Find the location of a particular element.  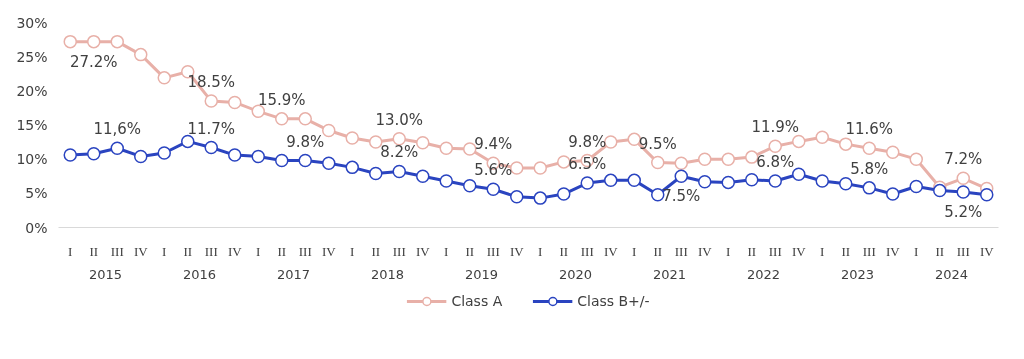

text: 2017 is located at coordinates (293, 274).